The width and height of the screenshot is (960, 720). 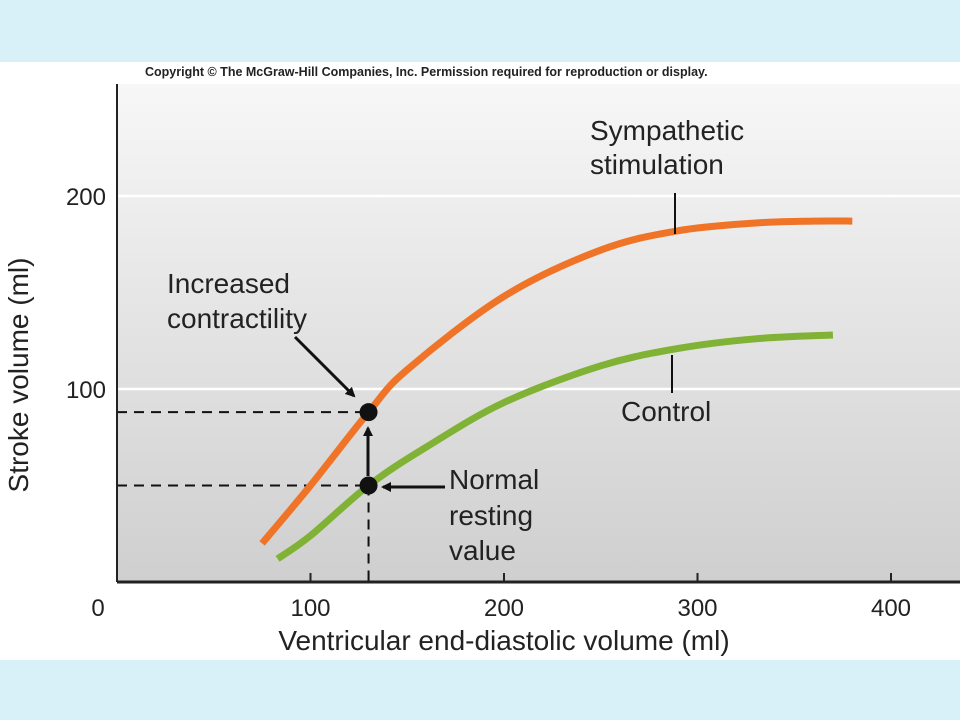 What do you see at coordinates (324, 366) in the screenshot?
I see `increased-contractility-arrow` at bounding box center [324, 366].